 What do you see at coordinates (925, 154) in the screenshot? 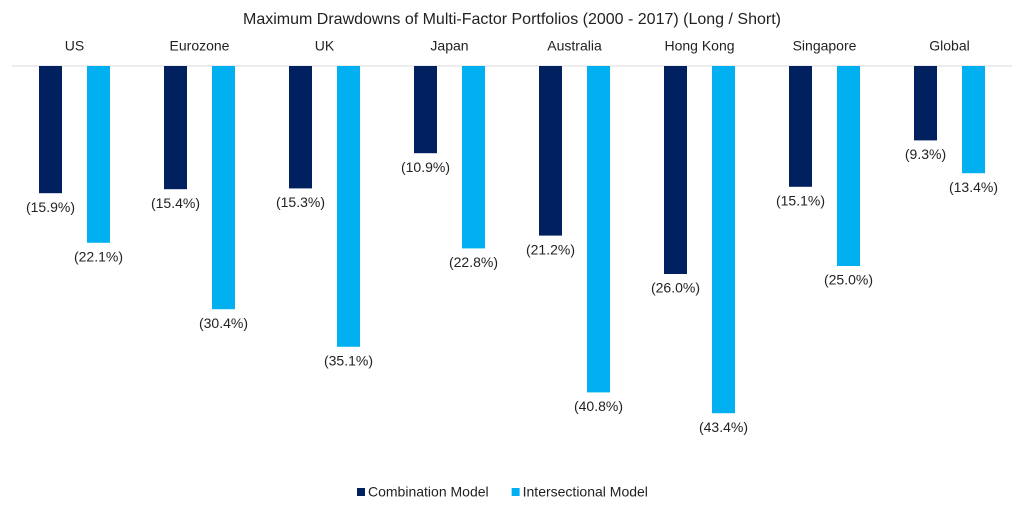
I see `value-label: (9.3%)` at bounding box center [925, 154].